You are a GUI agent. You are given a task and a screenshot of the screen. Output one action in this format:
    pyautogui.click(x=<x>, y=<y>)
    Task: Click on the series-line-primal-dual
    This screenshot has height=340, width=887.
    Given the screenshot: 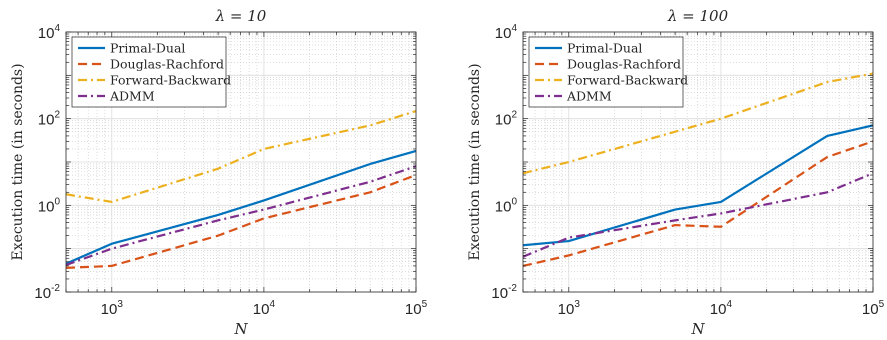 What is the action you would take?
    pyautogui.click(x=241, y=207)
    